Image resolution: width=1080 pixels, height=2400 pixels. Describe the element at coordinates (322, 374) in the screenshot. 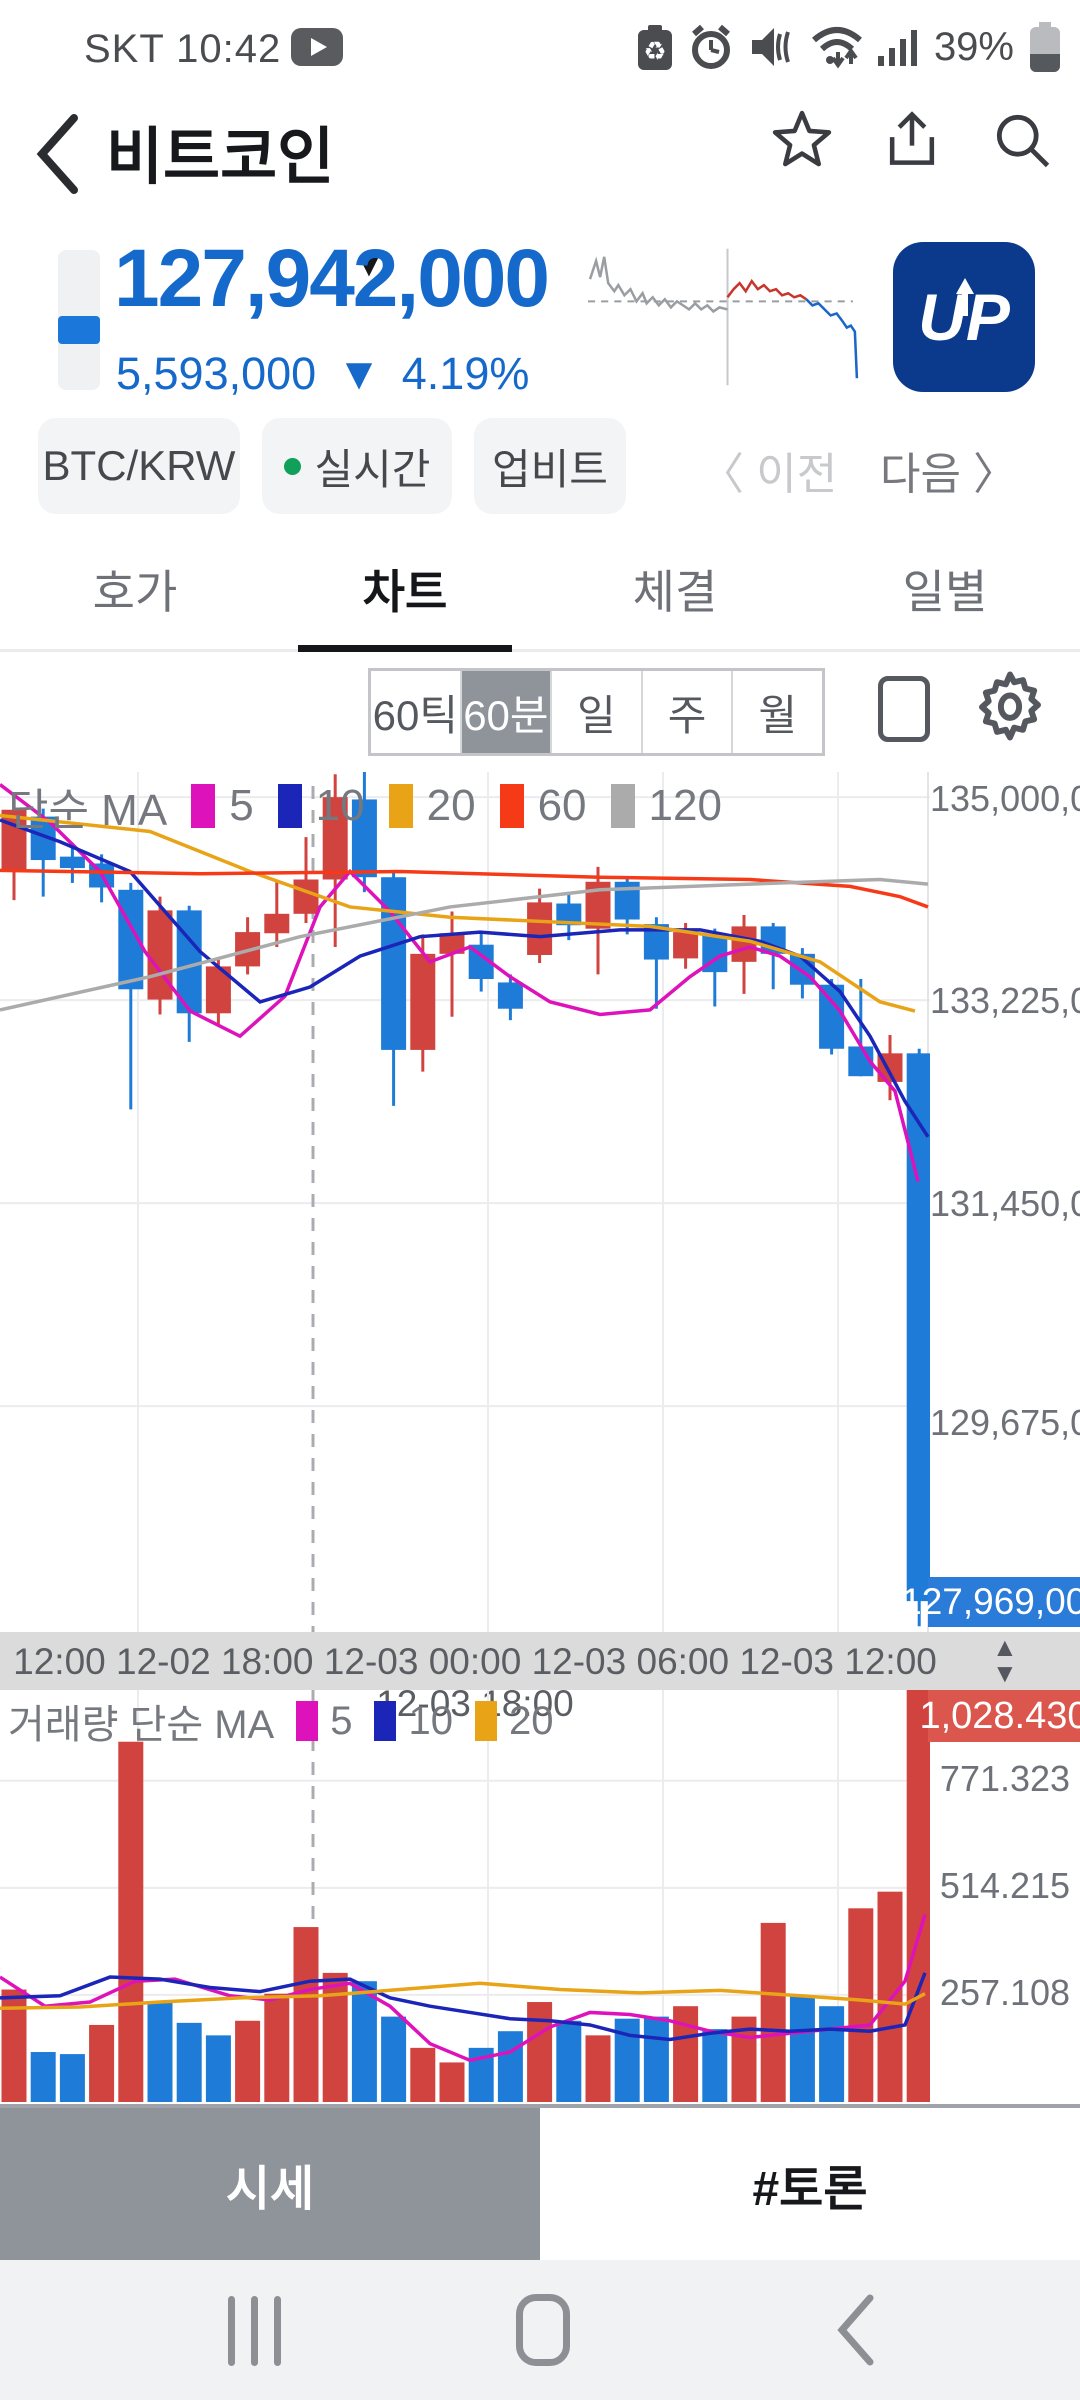

I see `price-change: 5,593,000 ▼ 4.19%` at that location.